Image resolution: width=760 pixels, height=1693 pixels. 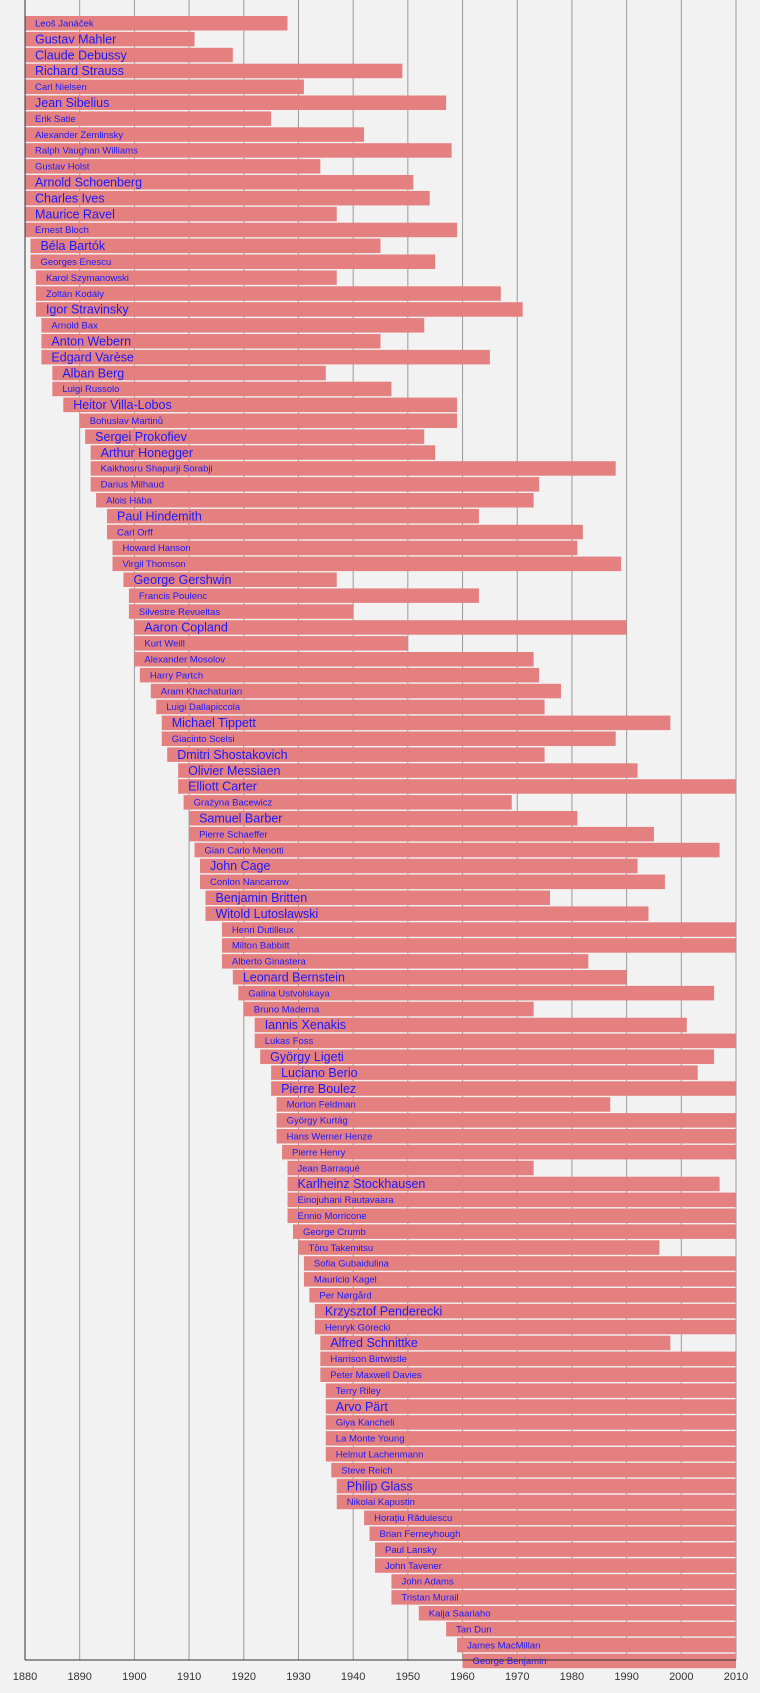 I want to click on bar-label: Charles Ives, so click(x=69, y=198).